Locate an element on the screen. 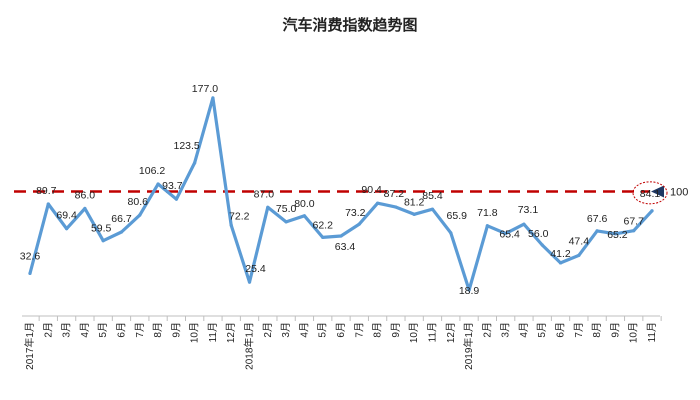 The width and height of the screenshot is (700, 400). data-label: 177.0 is located at coordinates (205, 89).